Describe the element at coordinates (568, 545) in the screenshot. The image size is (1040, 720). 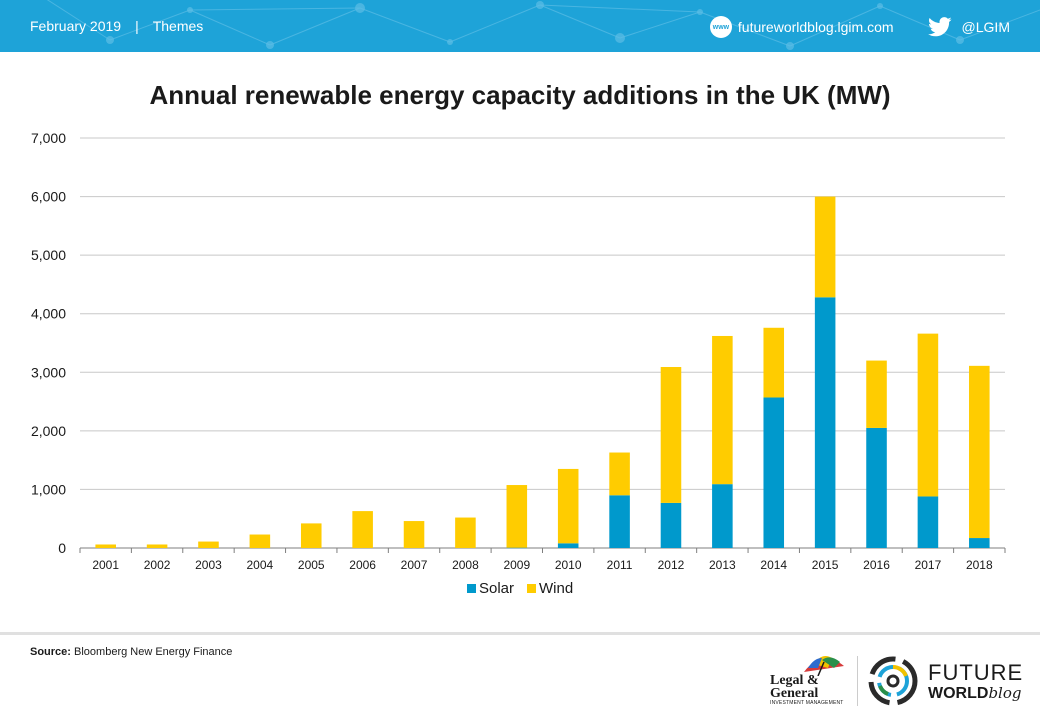
I see `bar-solar-2010` at that location.